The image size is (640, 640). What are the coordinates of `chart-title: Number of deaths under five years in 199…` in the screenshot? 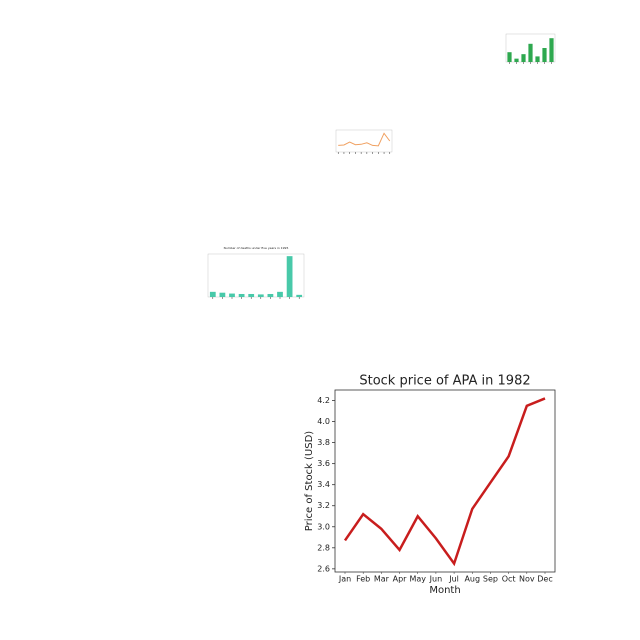 It's located at (256, 248).